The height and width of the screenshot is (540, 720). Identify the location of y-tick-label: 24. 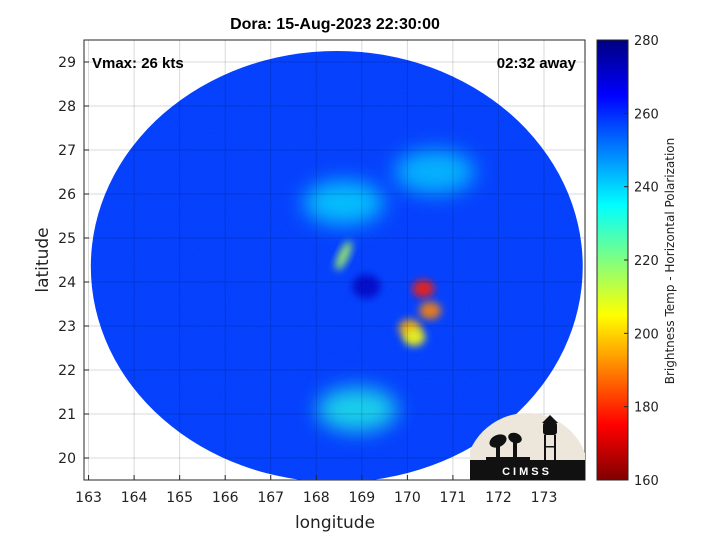
(67, 283).